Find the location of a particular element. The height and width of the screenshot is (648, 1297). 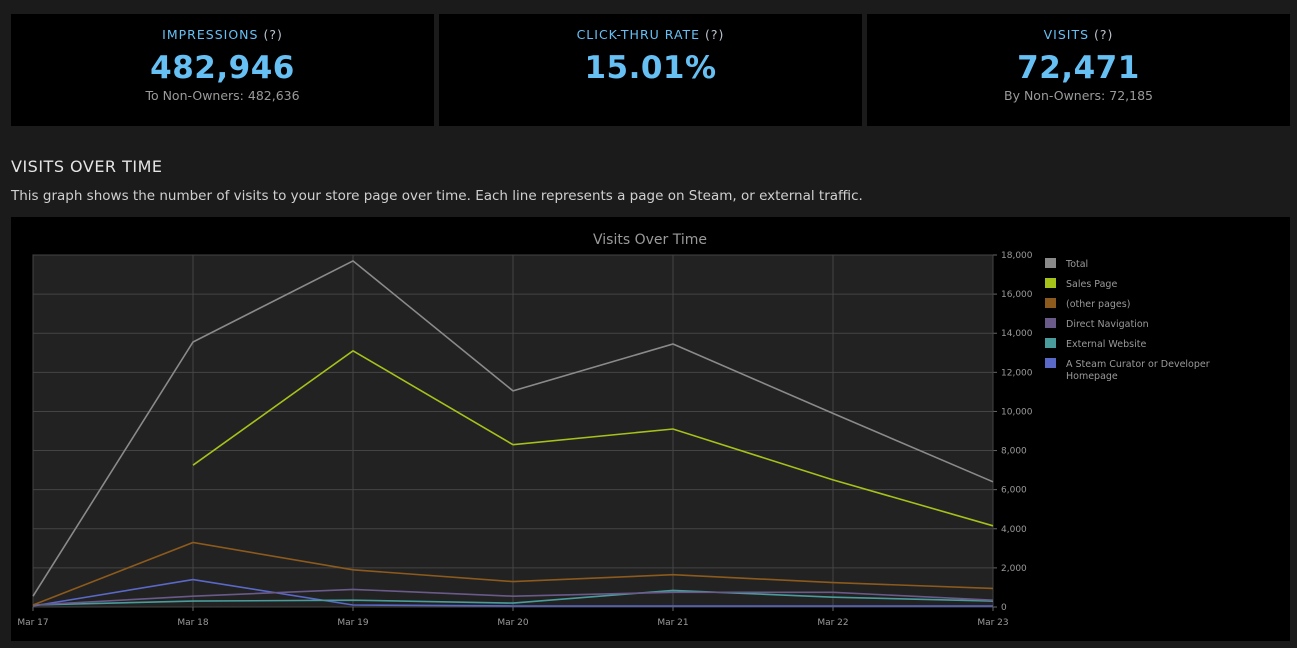

visits-subtext: By Non-Owners: 72,185 is located at coordinates (1078, 95).